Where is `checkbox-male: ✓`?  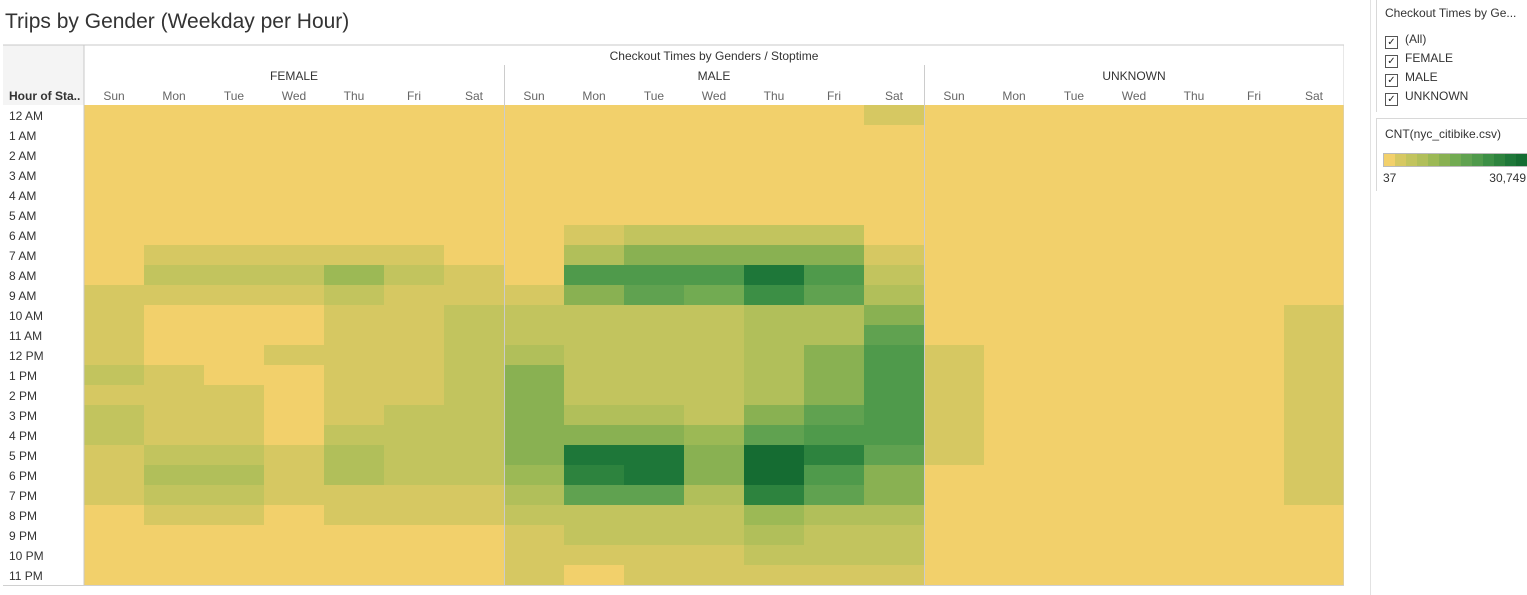 checkbox-male: ✓ is located at coordinates (1391, 80).